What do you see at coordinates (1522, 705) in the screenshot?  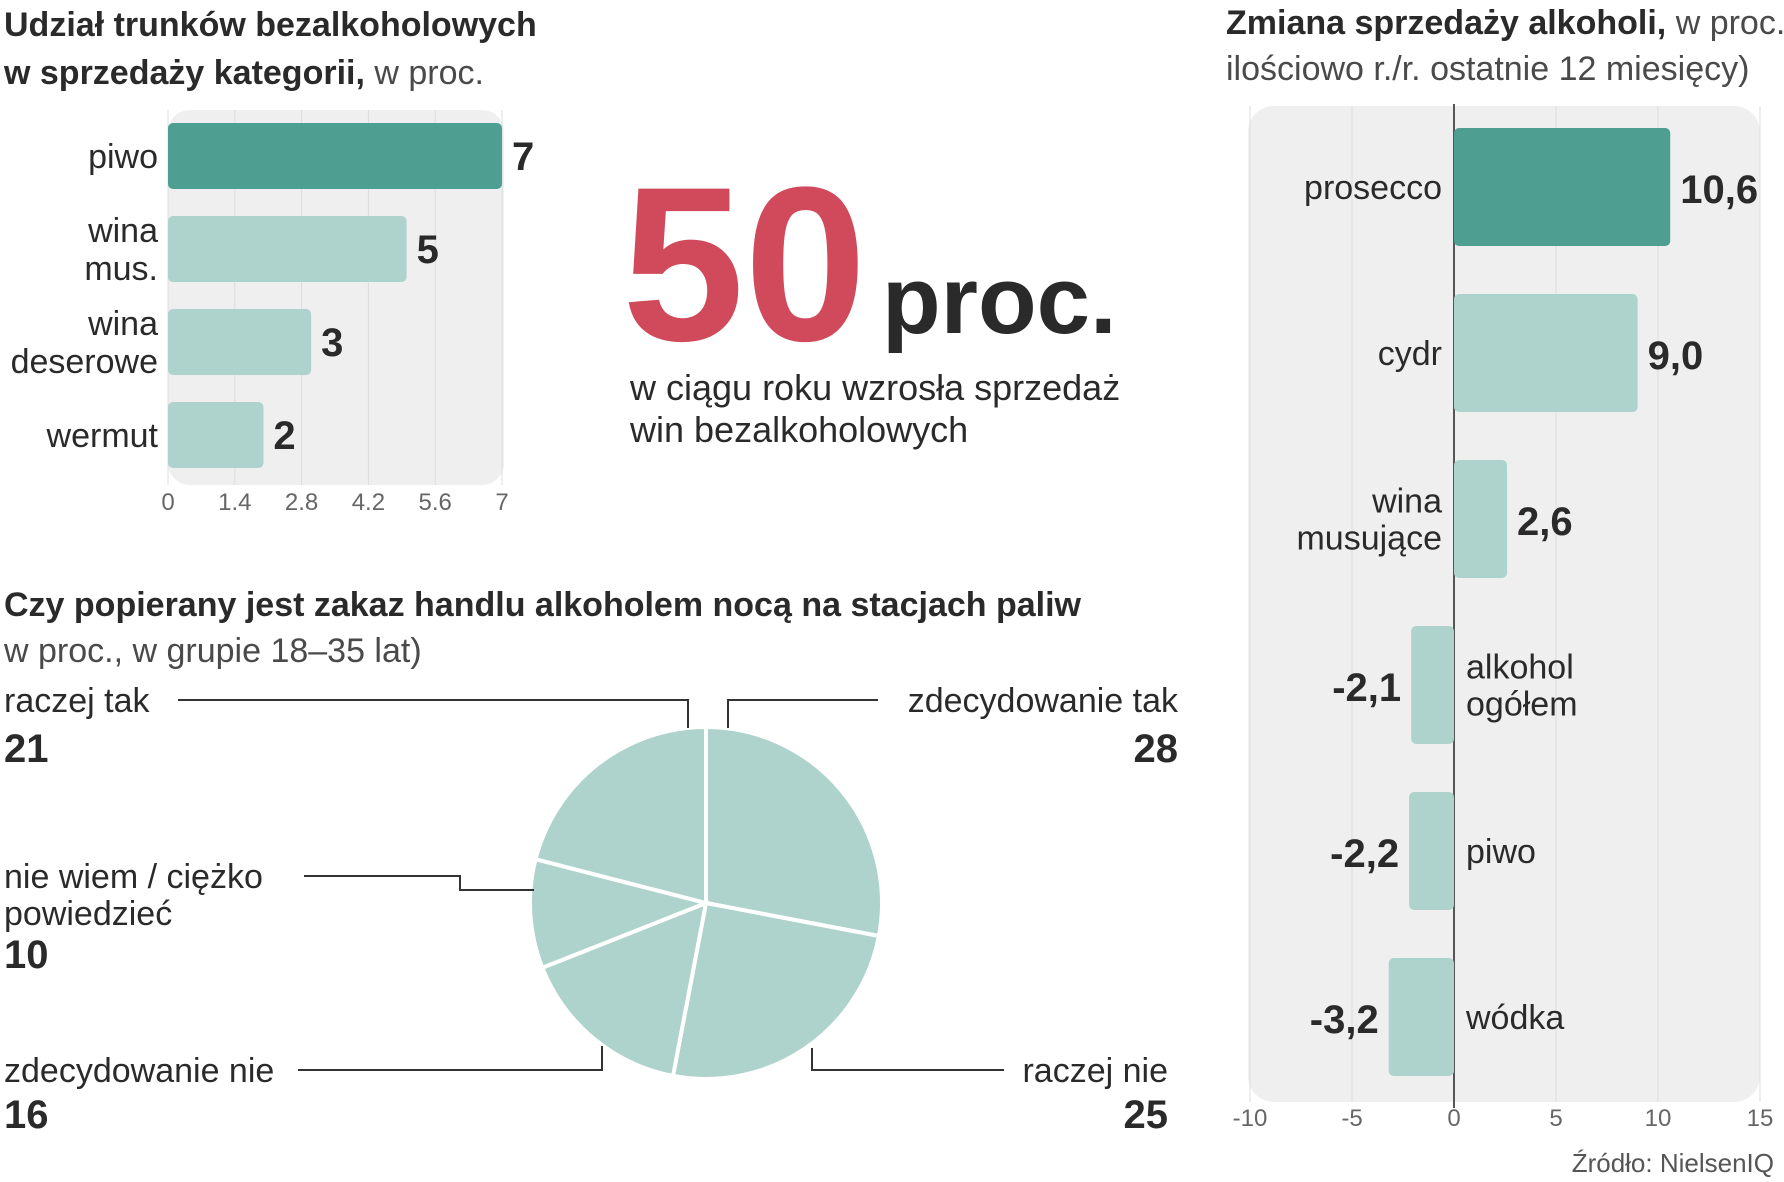 I see `bar2-category-label: ogółem` at bounding box center [1522, 705].